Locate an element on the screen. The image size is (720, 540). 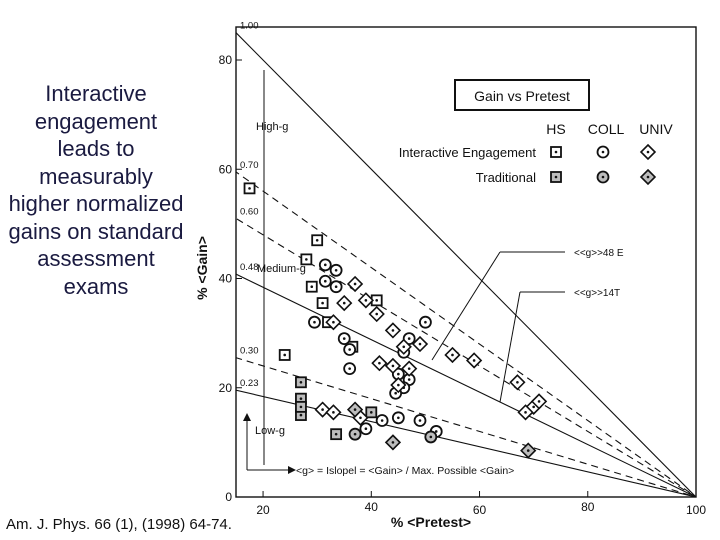
chart-title: Gain vs Pretest is located at coordinates (522, 96).